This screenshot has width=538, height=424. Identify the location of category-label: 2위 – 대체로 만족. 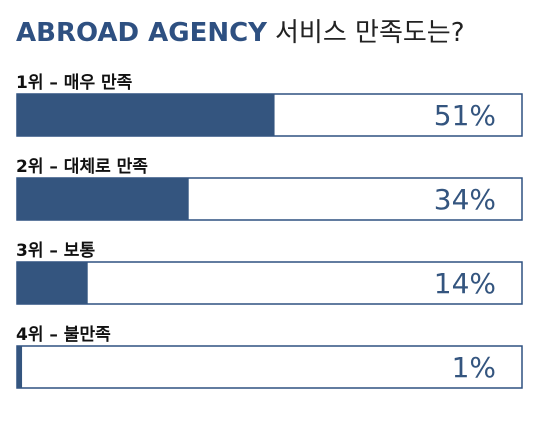
(82, 167).